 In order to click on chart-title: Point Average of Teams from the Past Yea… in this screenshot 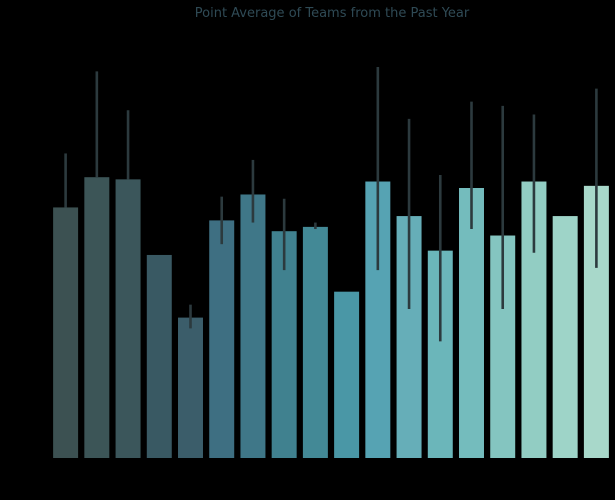, I will do `click(332, 13)`.